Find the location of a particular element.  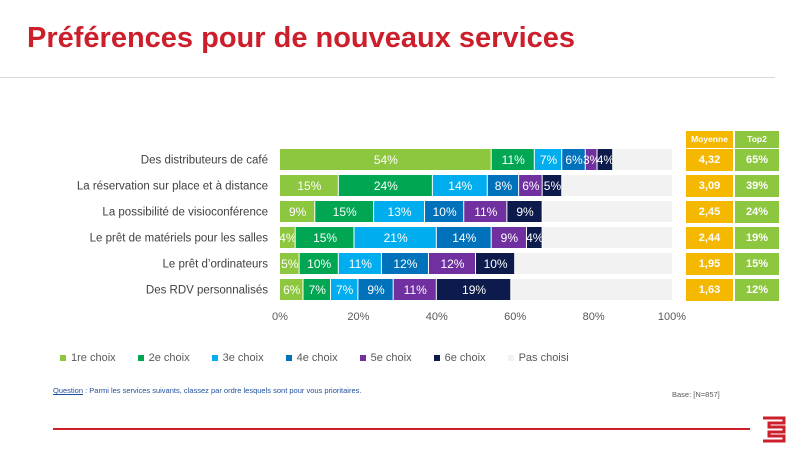

side-table-cell: 24% is located at coordinates (757, 212).